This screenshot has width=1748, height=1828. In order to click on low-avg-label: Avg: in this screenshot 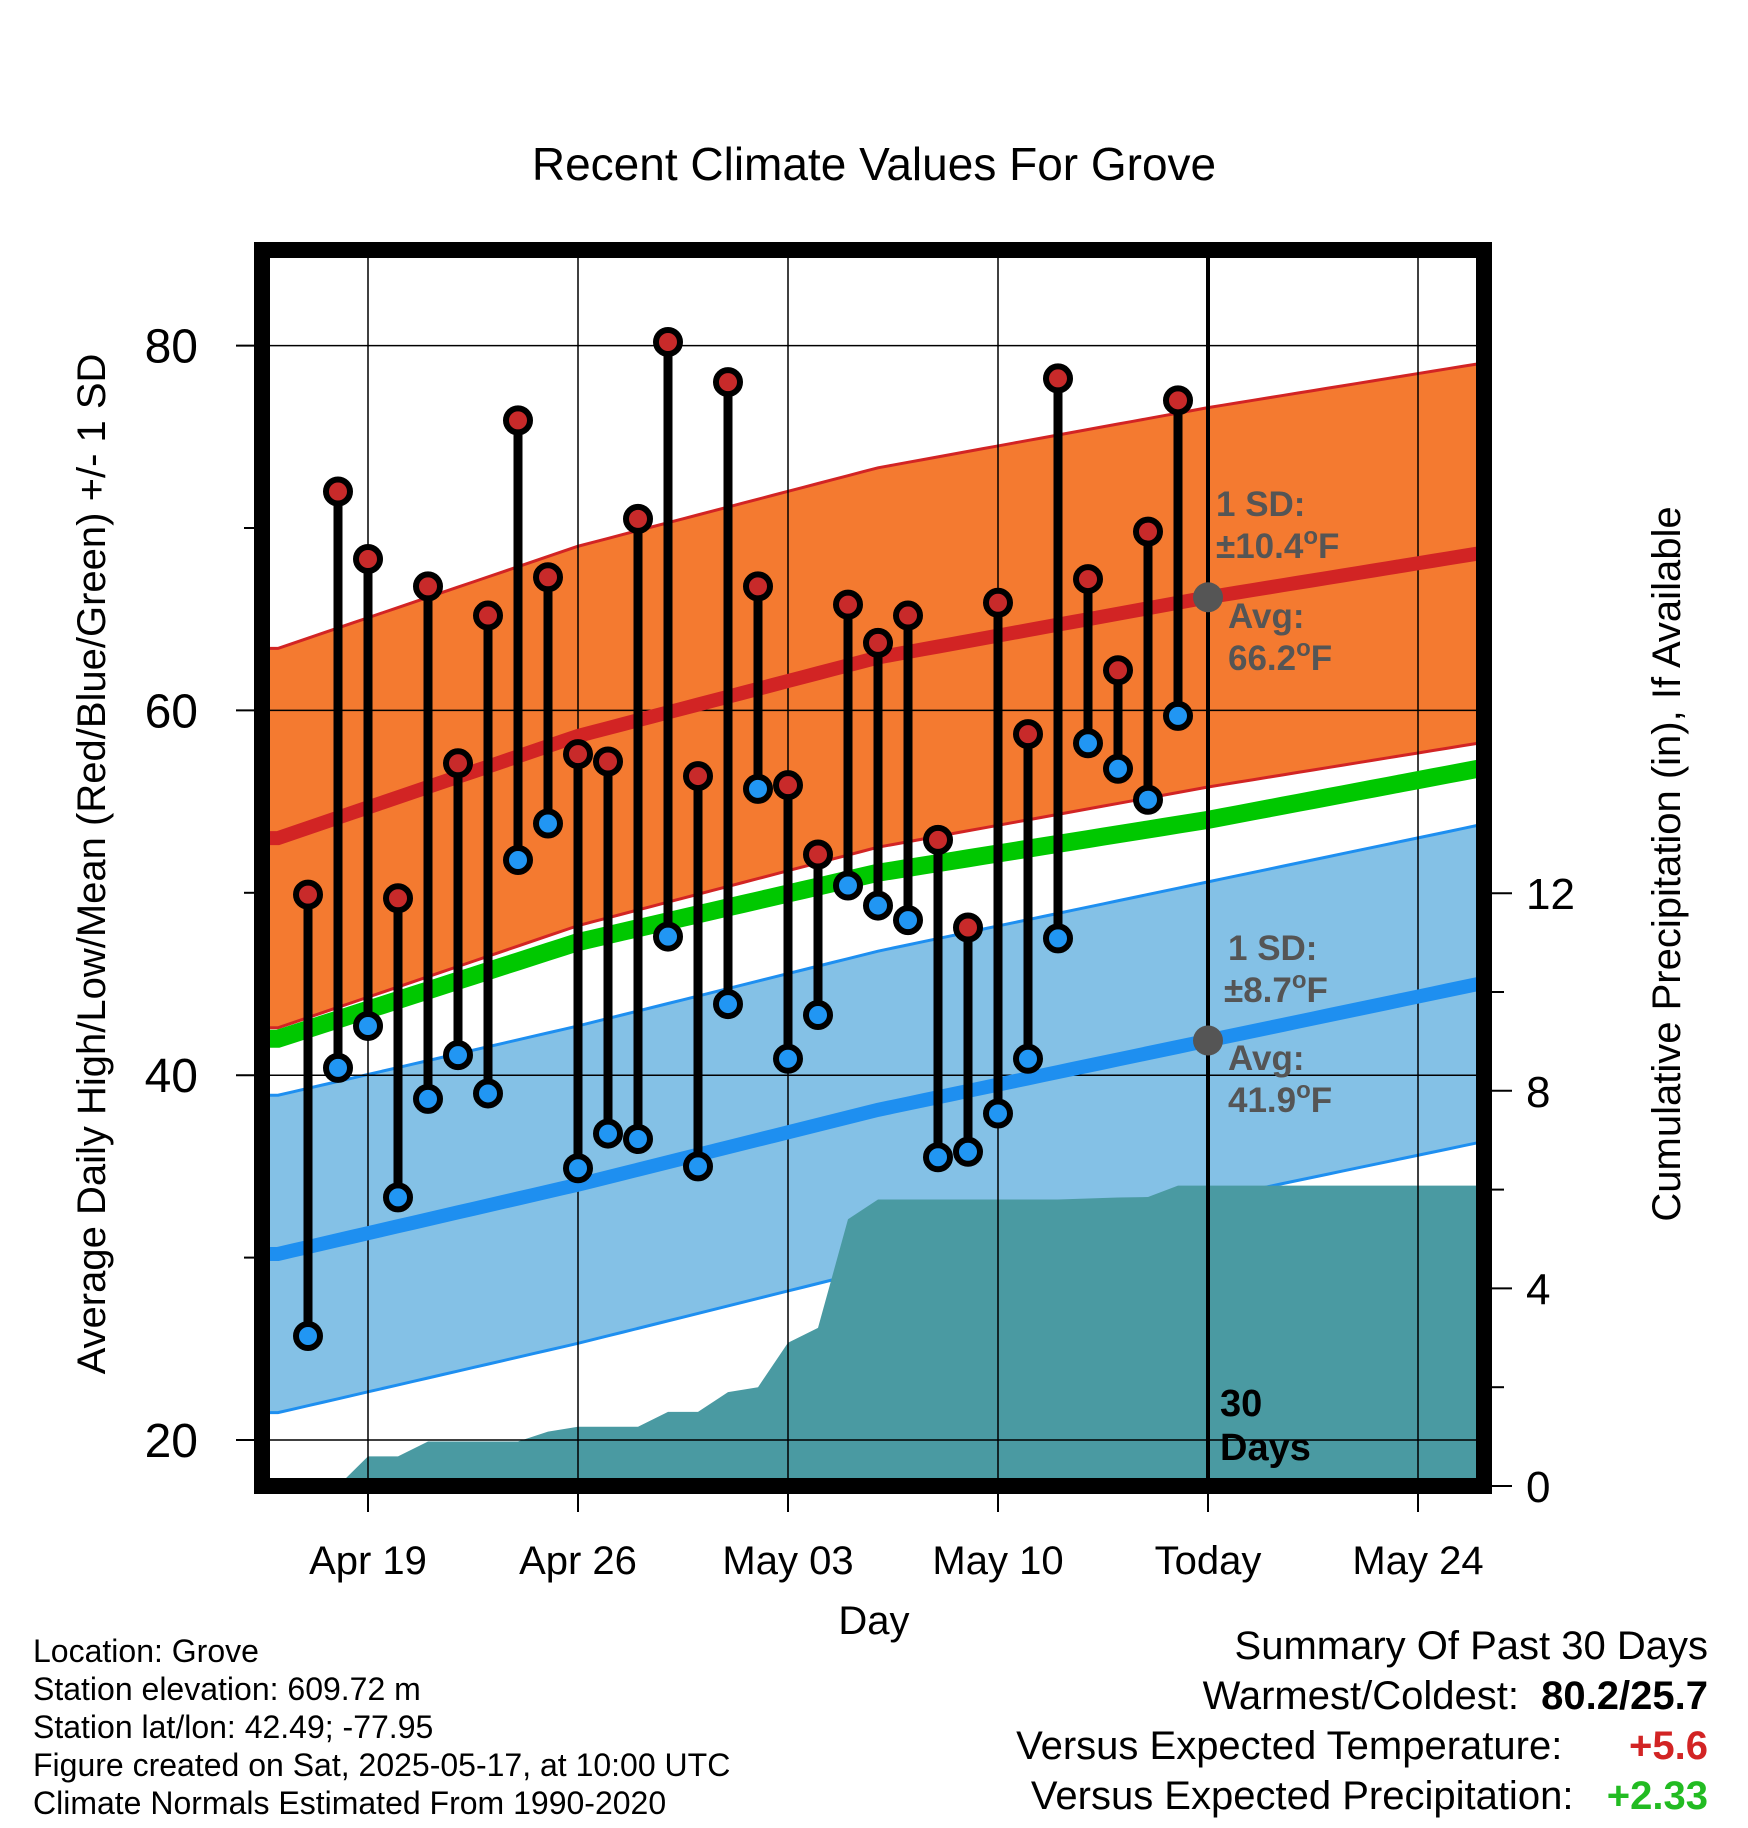, I will do `click(1266, 1058)`.